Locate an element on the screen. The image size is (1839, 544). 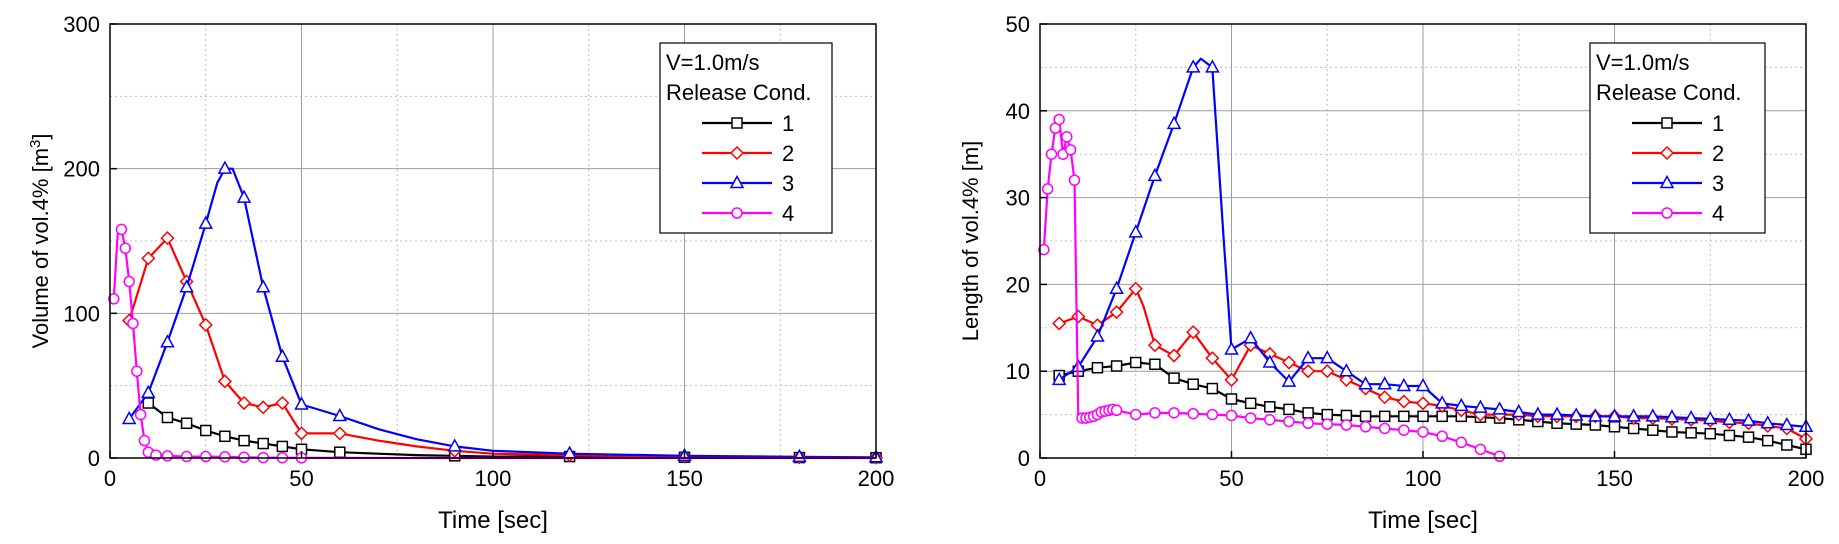
chart1-x-tick-label: 200 is located at coordinates (876, 478).